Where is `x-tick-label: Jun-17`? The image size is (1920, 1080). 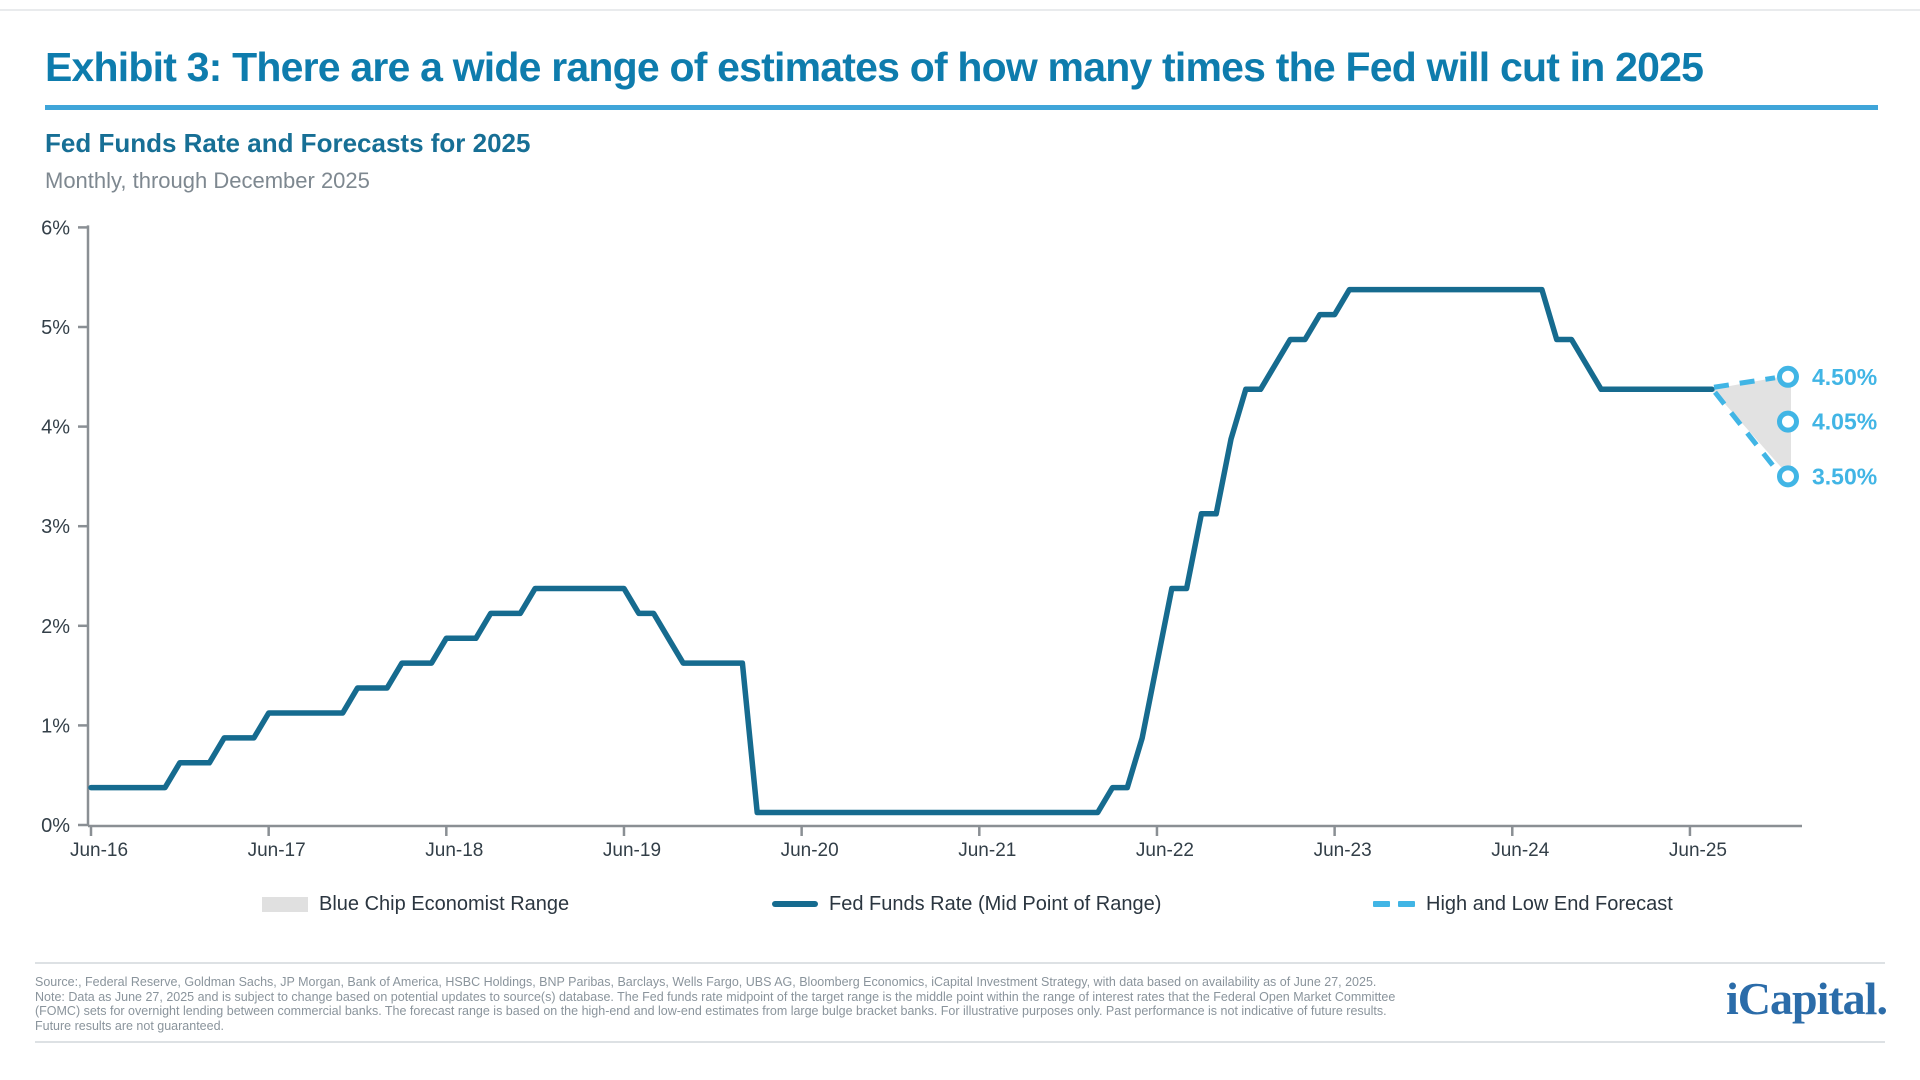
x-tick-label: Jun-17 is located at coordinates (277, 850).